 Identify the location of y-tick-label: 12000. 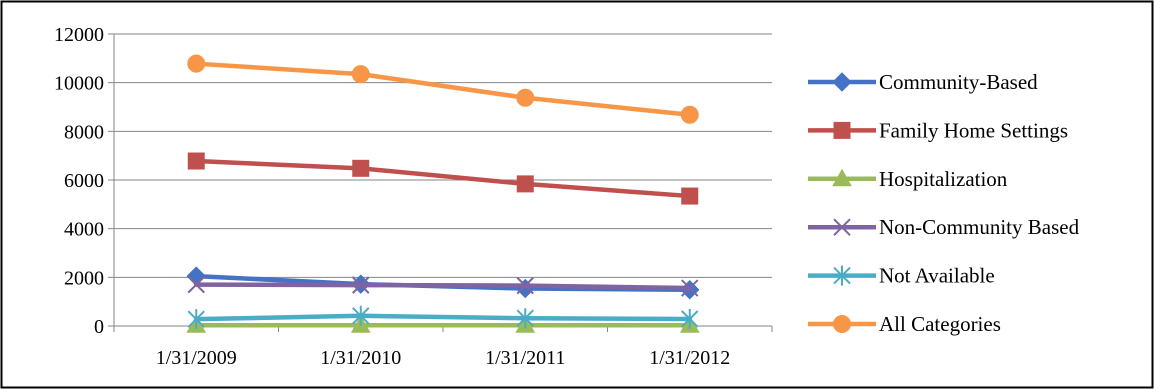
(79, 35).